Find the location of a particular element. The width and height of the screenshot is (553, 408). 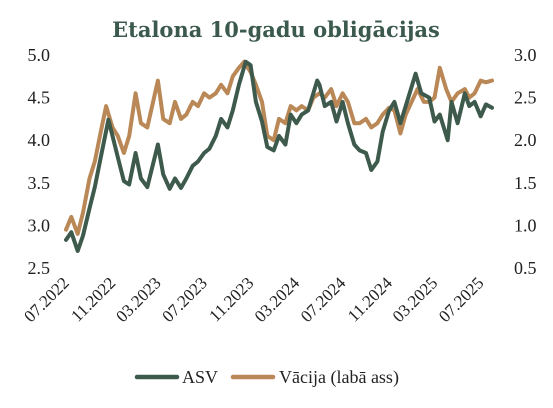

x-tick-label: 03.2025 is located at coordinates (415, 299).